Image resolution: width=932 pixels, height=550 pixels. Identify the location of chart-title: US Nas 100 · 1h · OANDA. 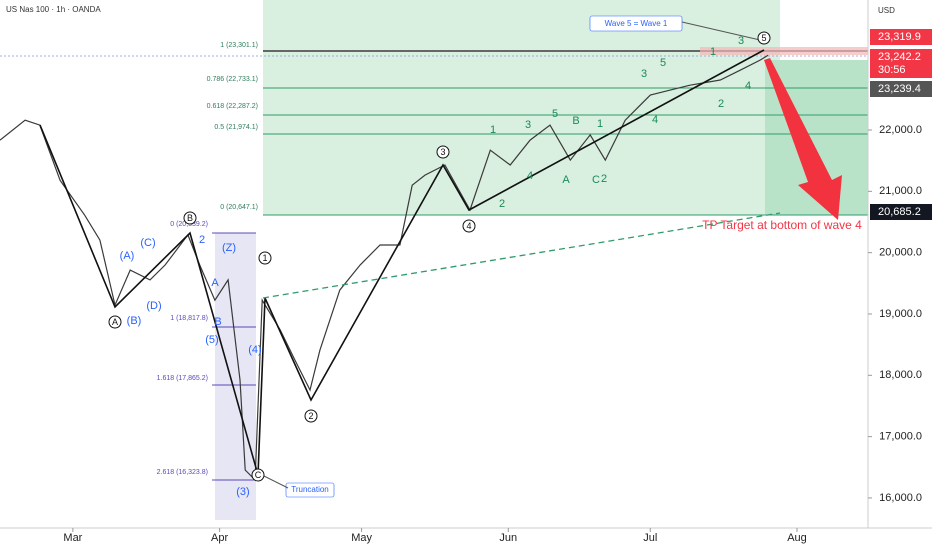
(53, 9).